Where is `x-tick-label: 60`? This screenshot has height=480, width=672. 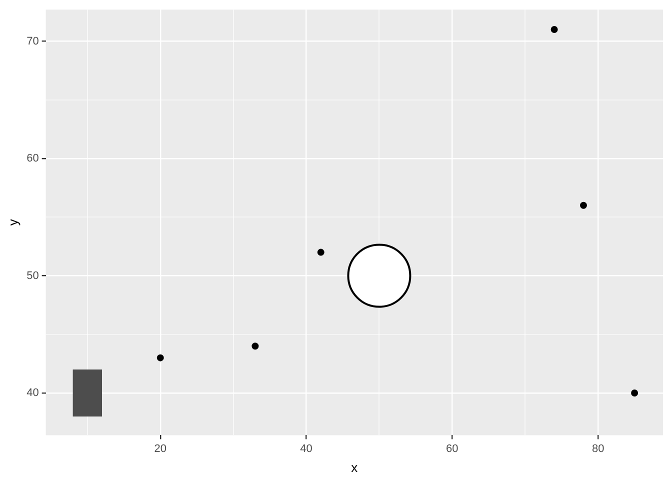 x-tick-label: 60 is located at coordinates (452, 448).